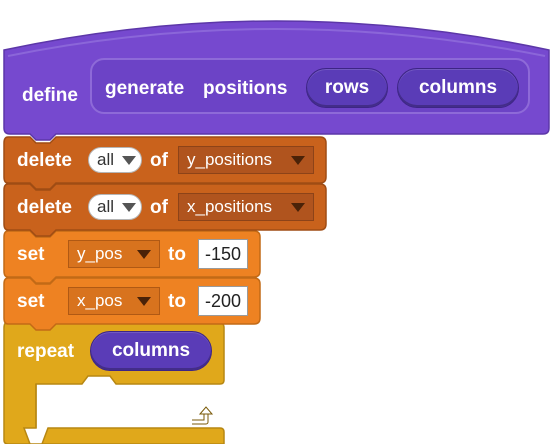 The image size is (553, 444). I want to click on list-dropdown: x_positions, so click(246, 207).